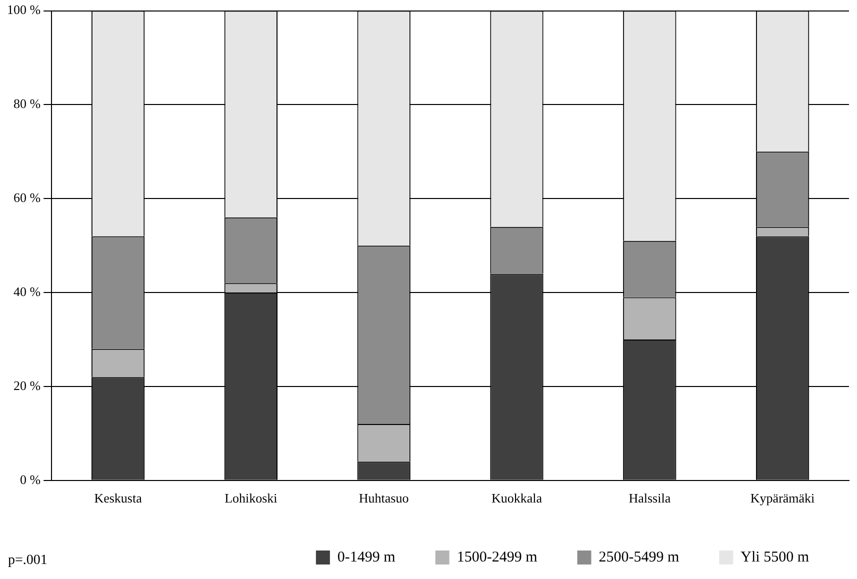 Image resolution: width=857 pixels, height=579 pixels. Describe the element at coordinates (649, 498) in the screenshot. I see `x-tick-label: Halssila` at that location.